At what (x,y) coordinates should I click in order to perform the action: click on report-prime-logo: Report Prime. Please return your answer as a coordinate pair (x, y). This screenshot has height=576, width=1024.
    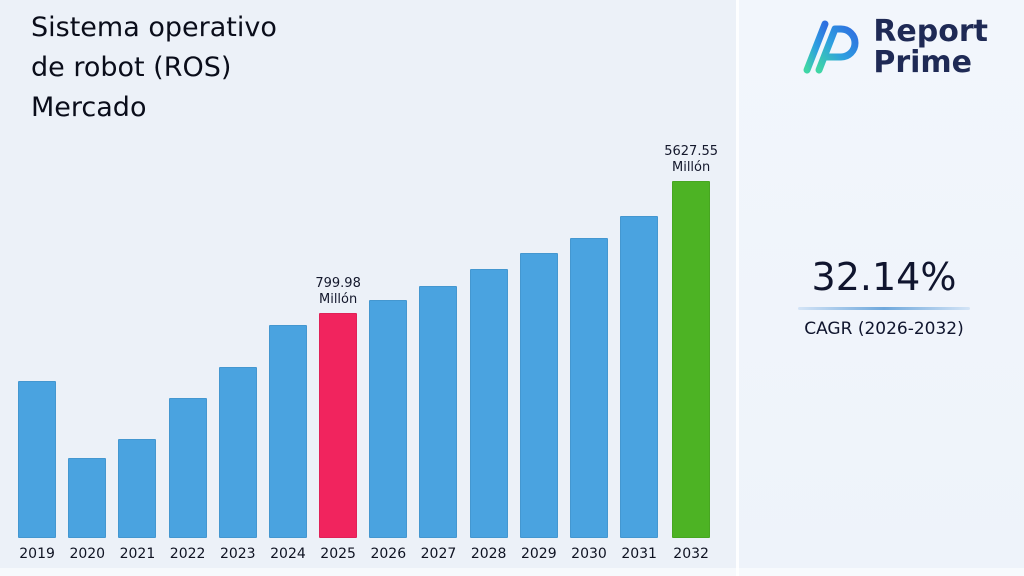
    Looking at the image, I should click on (889, 47).